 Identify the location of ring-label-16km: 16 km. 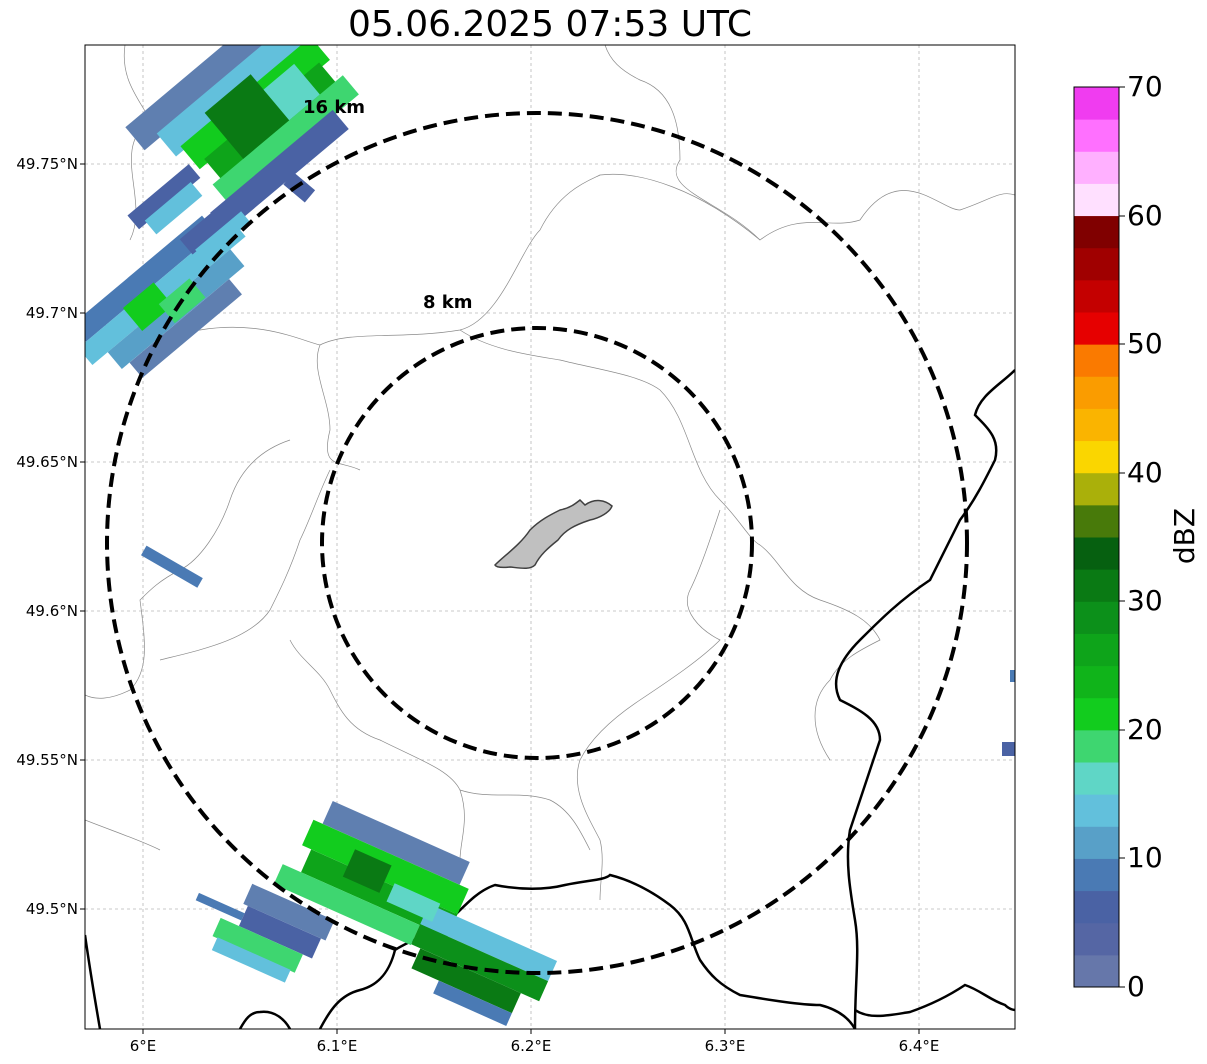
(334, 107).